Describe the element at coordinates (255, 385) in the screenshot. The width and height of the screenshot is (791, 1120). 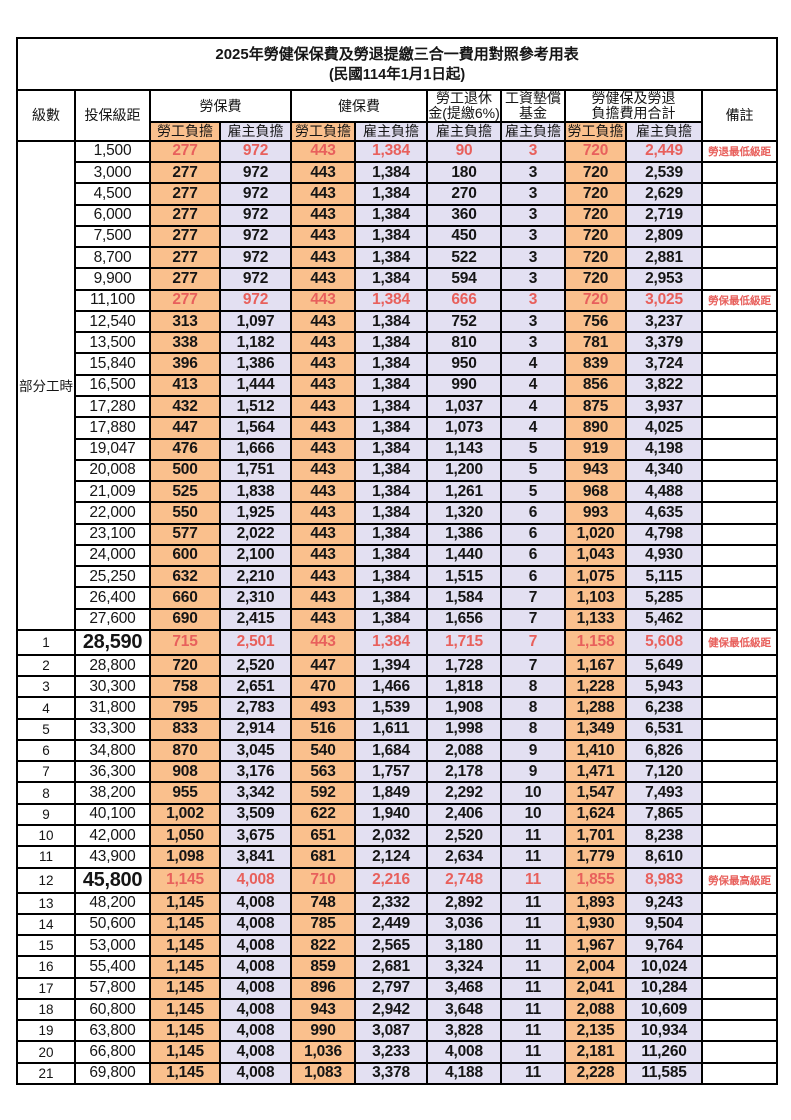
I see `value-cell: 1,444` at that location.